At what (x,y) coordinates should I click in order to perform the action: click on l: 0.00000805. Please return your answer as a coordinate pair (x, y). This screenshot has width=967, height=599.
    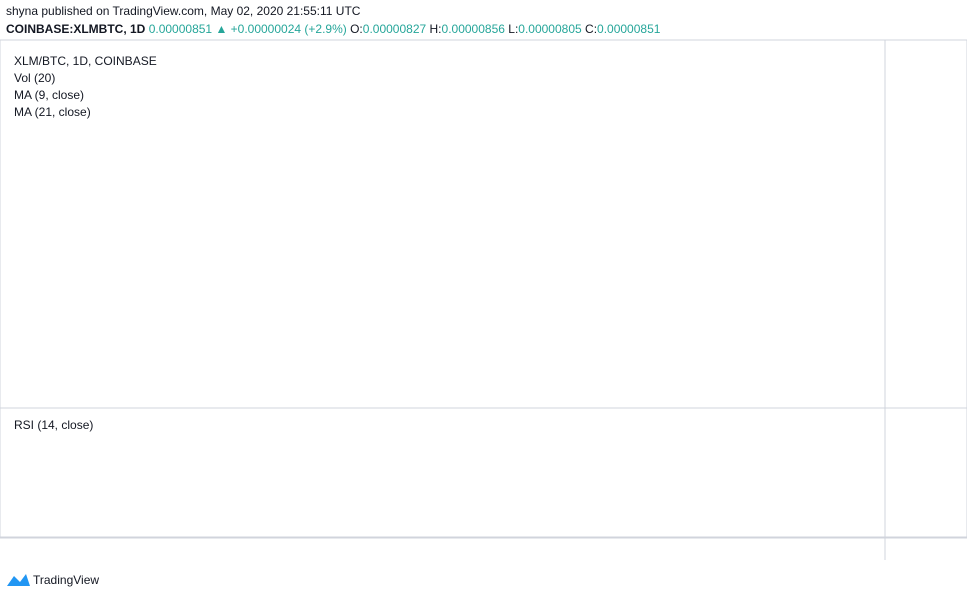
    Looking at the image, I should click on (550, 29).